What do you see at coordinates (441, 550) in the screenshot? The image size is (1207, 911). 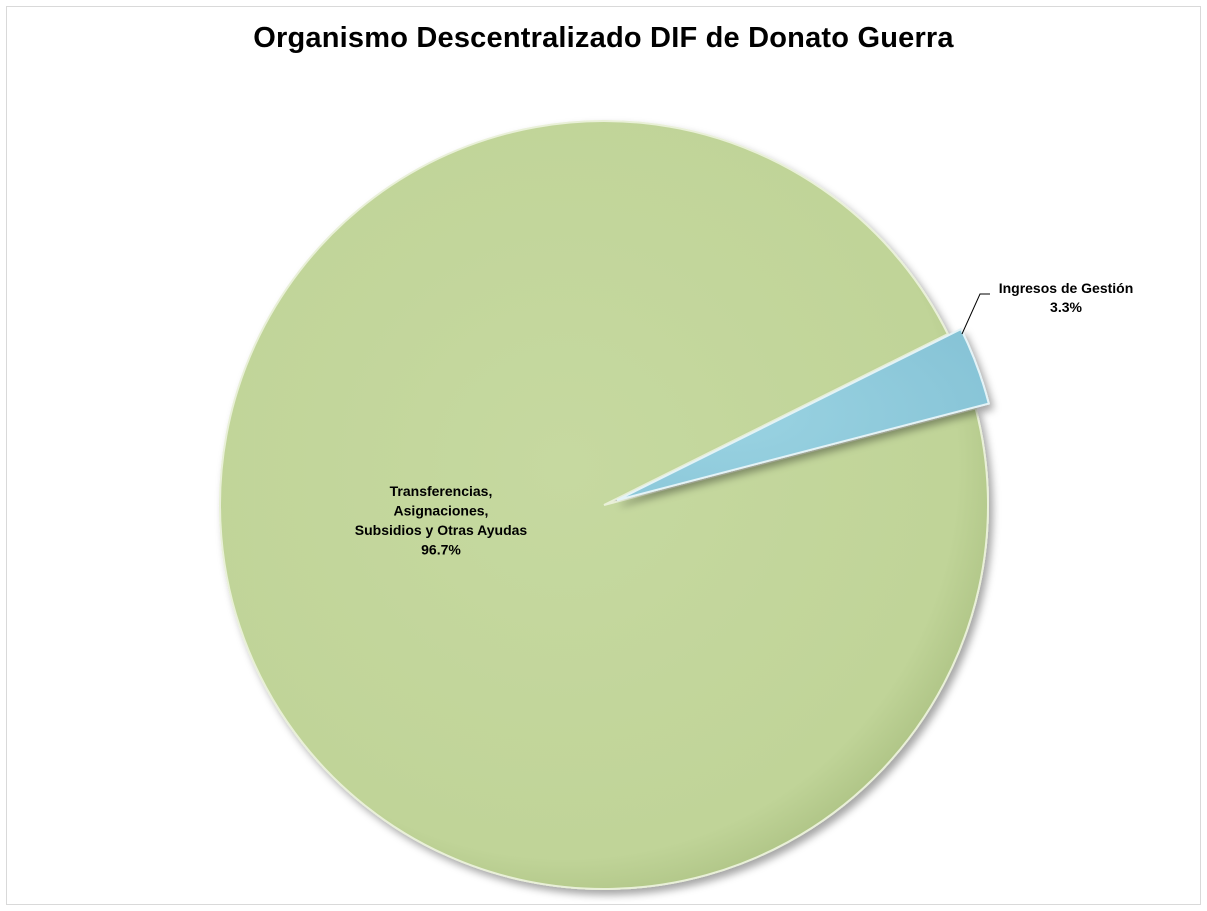 I see `label-transferencias-value: 96.7%` at bounding box center [441, 550].